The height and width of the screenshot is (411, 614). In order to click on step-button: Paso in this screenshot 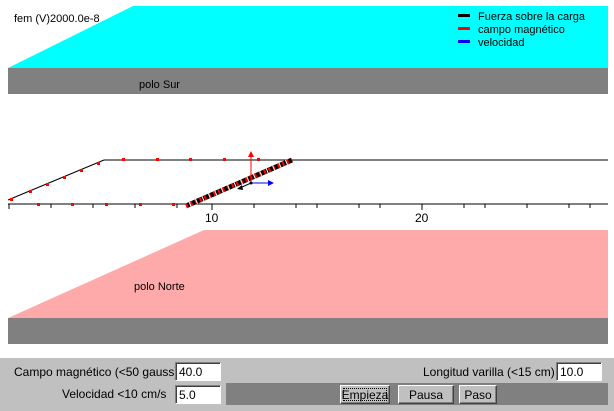, I will do `click(478, 394)`.